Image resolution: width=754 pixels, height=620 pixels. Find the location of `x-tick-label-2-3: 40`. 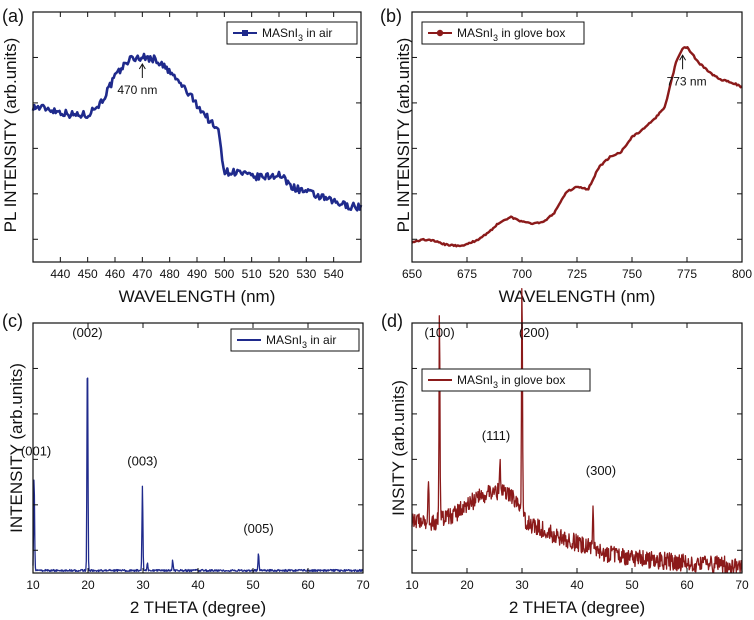

x-tick-label-2-3: 40 is located at coordinates (198, 585).